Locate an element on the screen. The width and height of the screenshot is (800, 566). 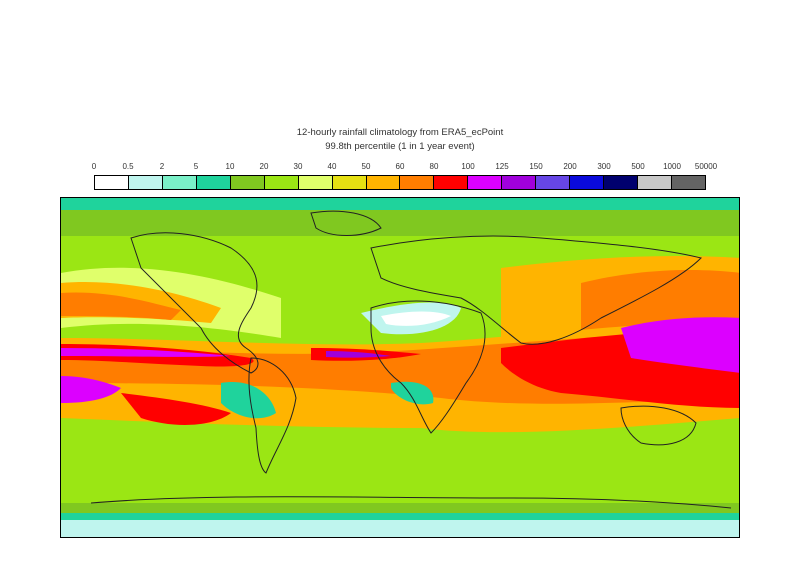
colorbar-tick-label: 100 is located at coordinates (468, 166).